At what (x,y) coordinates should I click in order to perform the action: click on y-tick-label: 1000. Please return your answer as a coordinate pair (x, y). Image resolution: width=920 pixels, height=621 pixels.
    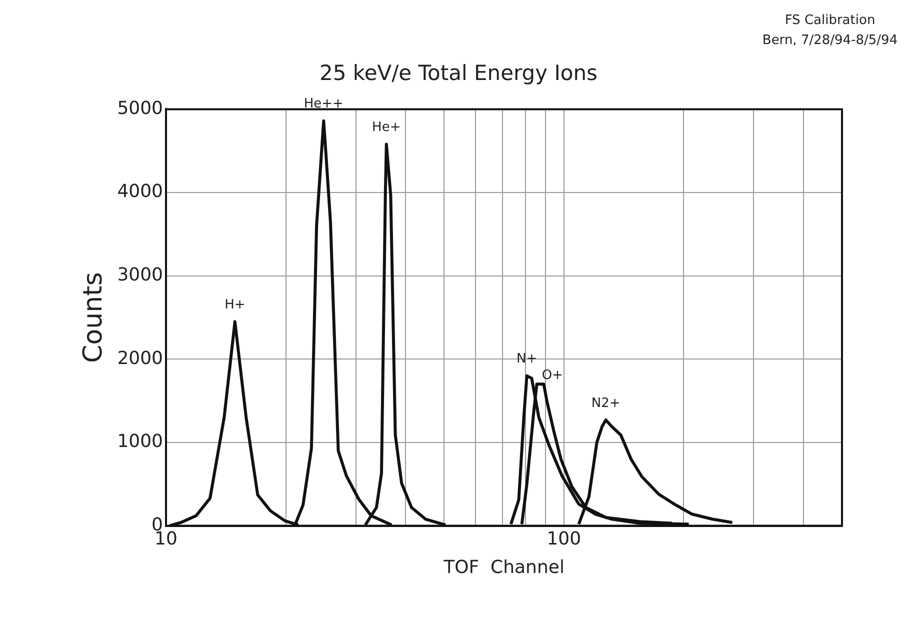
    Looking at the image, I should click on (140, 441).